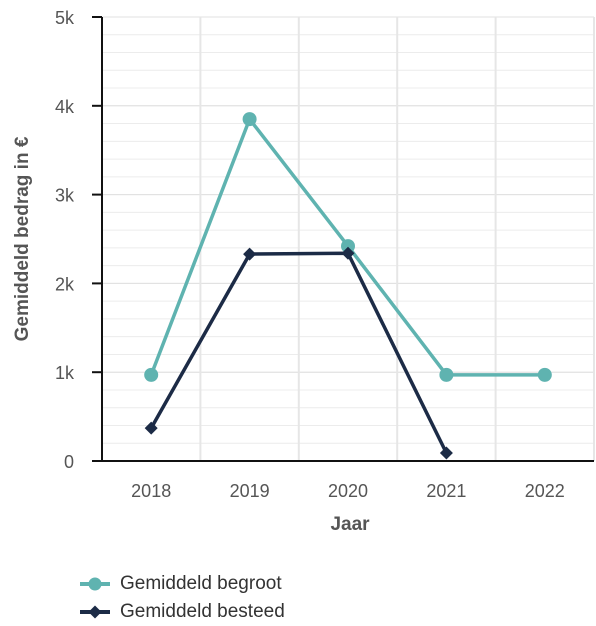  What do you see at coordinates (65, 284) in the screenshot?
I see `y-tick-label: 2k` at bounding box center [65, 284].